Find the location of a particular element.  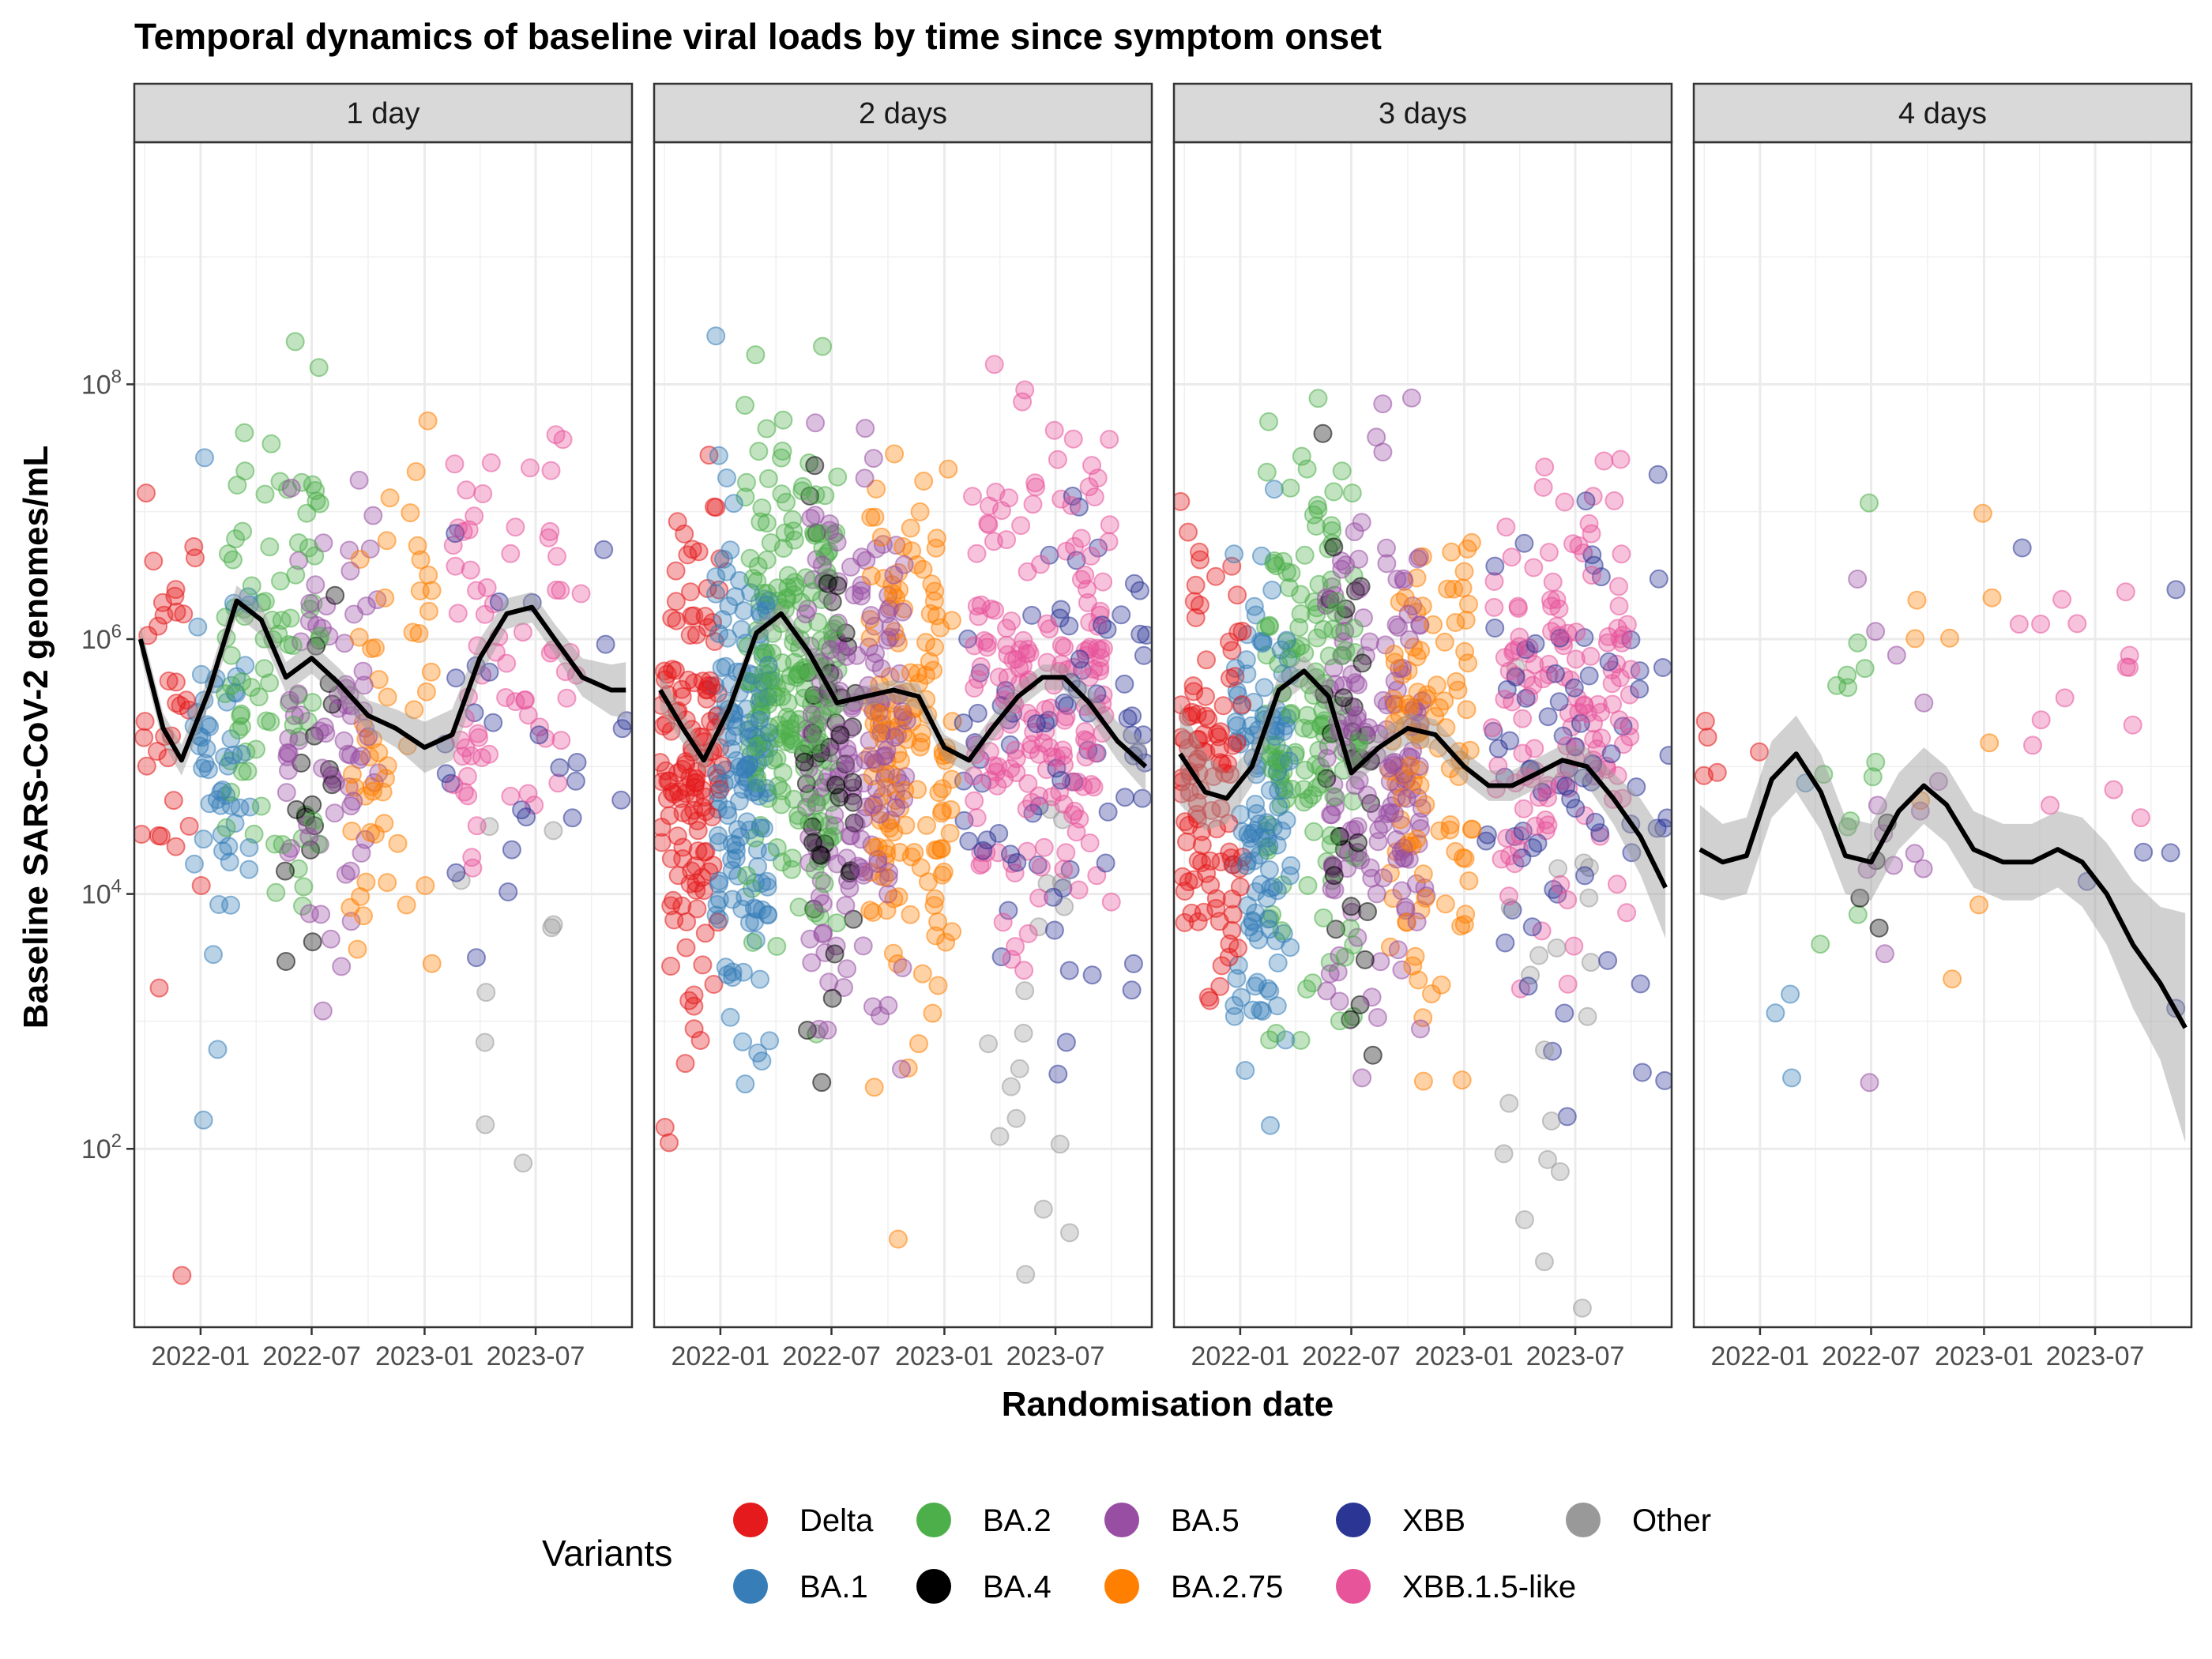

x-tick-label: 2023-01 is located at coordinates (425, 1356).